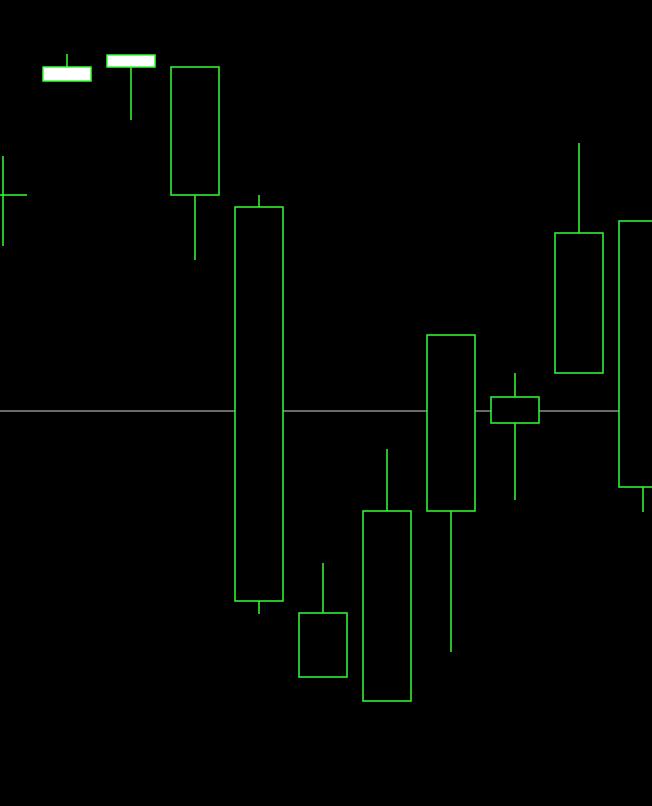 Image resolution: width=652 pixels, height=806 pixels. What do you see at coordinates (451, 423) in the screenshot?
I see `candle-8-body` at bounding box center [451, 423].